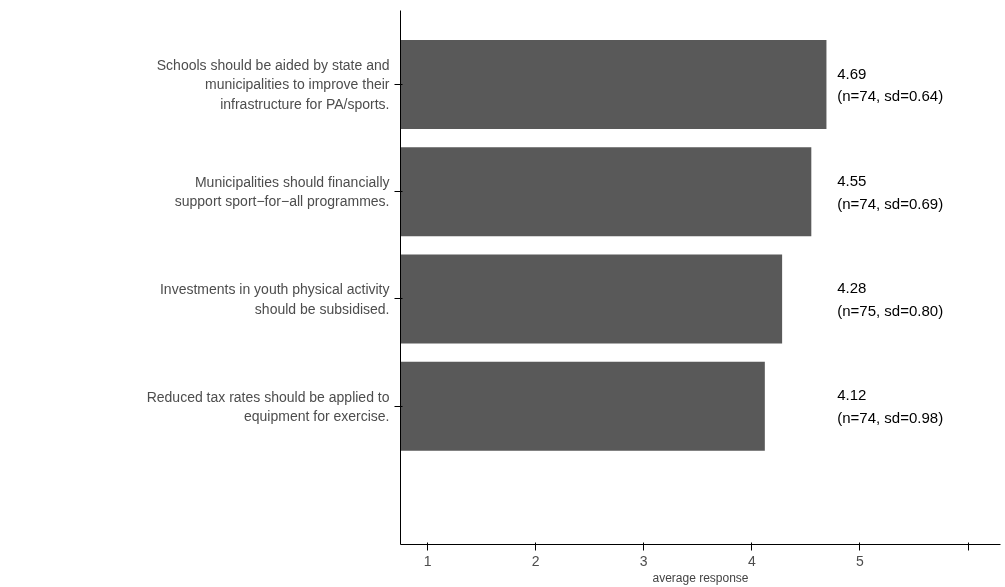 This screenshot has height=587, width=1005. Describe the element at coordinates (890, 191) in the screenshot. I see `data-label: 4.55 (n=74, sd=0.69)` at that location.